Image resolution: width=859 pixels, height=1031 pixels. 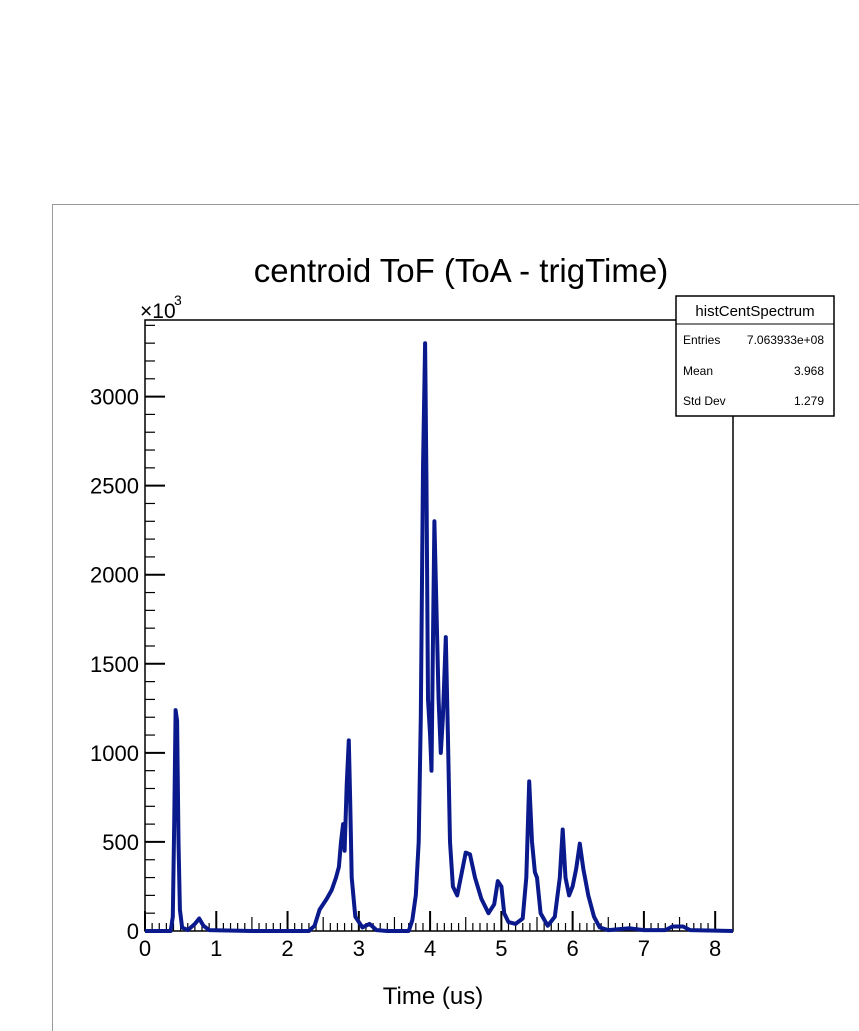 I want to click on stats-entries-label: Entries, so click(x=701, y=340).